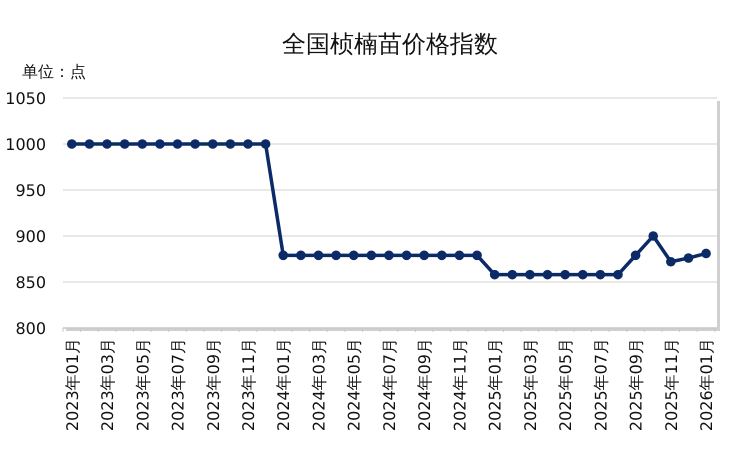 Image resolution: width=738 pixels, height=454 pixels. Describe the element at coordinates (248, 385) in the screenshot. I see `x-tick-label: 2023年11月` at that location.